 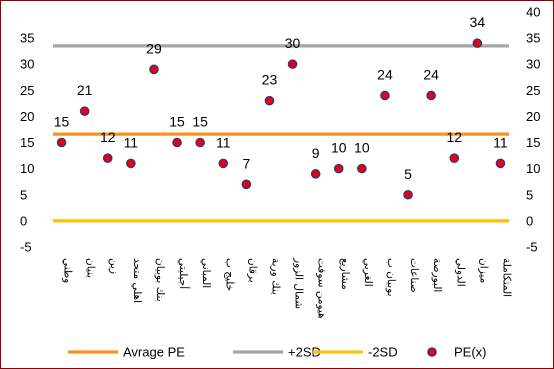 What do you see at coordinates (160, 280) in the screenshot?
I see `category-label: بنك بوبيان` at bounding box center [160, 280].